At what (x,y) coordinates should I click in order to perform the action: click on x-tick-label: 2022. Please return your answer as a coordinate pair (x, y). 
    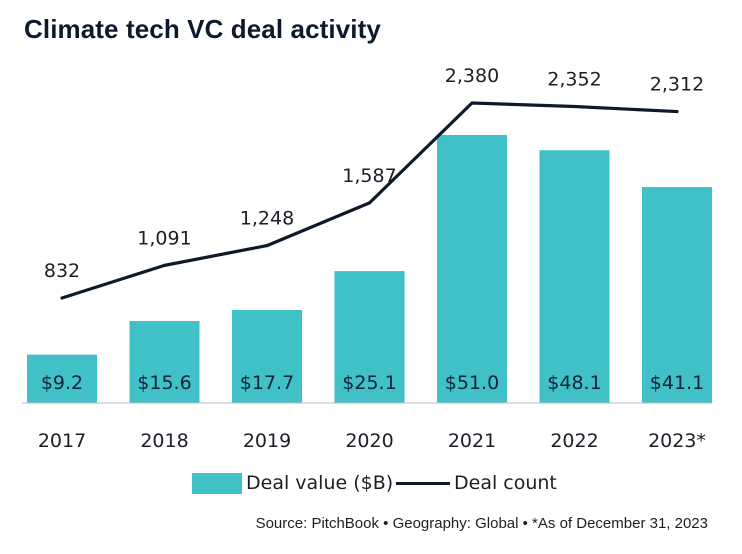
    Looking at the image, I should click on (574, 441).